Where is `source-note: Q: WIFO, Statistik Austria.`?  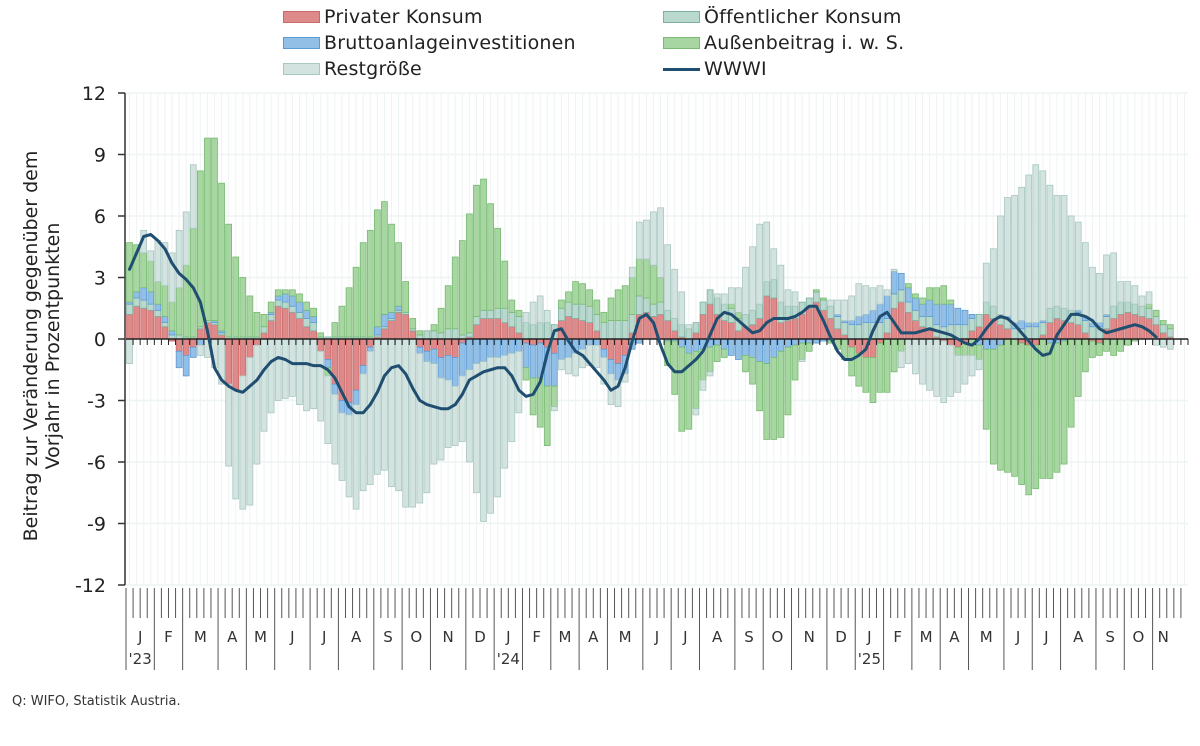
source-note: Q: WIFO, Statistik Austria. is located at coordinates (96, 701).